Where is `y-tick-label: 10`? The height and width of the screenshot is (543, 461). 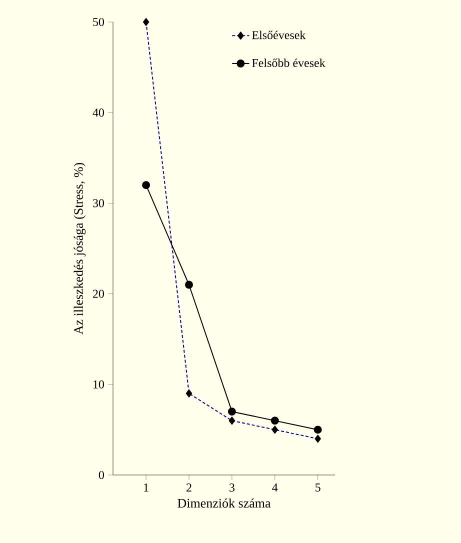 y-tick-label: 10 is located at coordinates (99, 384).